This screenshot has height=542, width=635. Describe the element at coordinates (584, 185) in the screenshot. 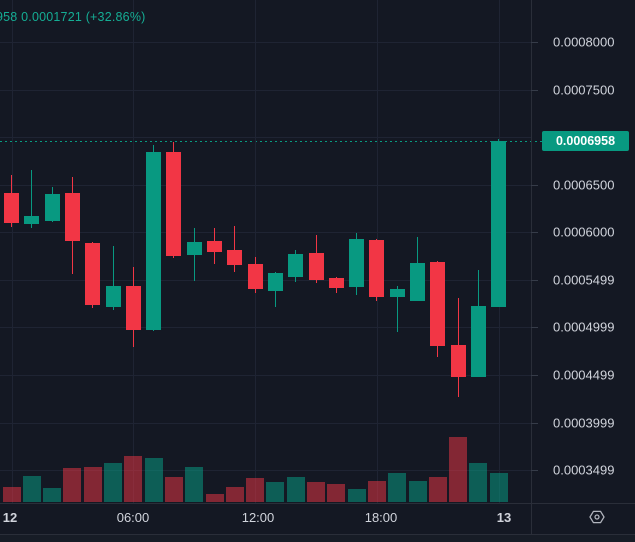

I see `price-axis-label: 0.0006500` at that location.